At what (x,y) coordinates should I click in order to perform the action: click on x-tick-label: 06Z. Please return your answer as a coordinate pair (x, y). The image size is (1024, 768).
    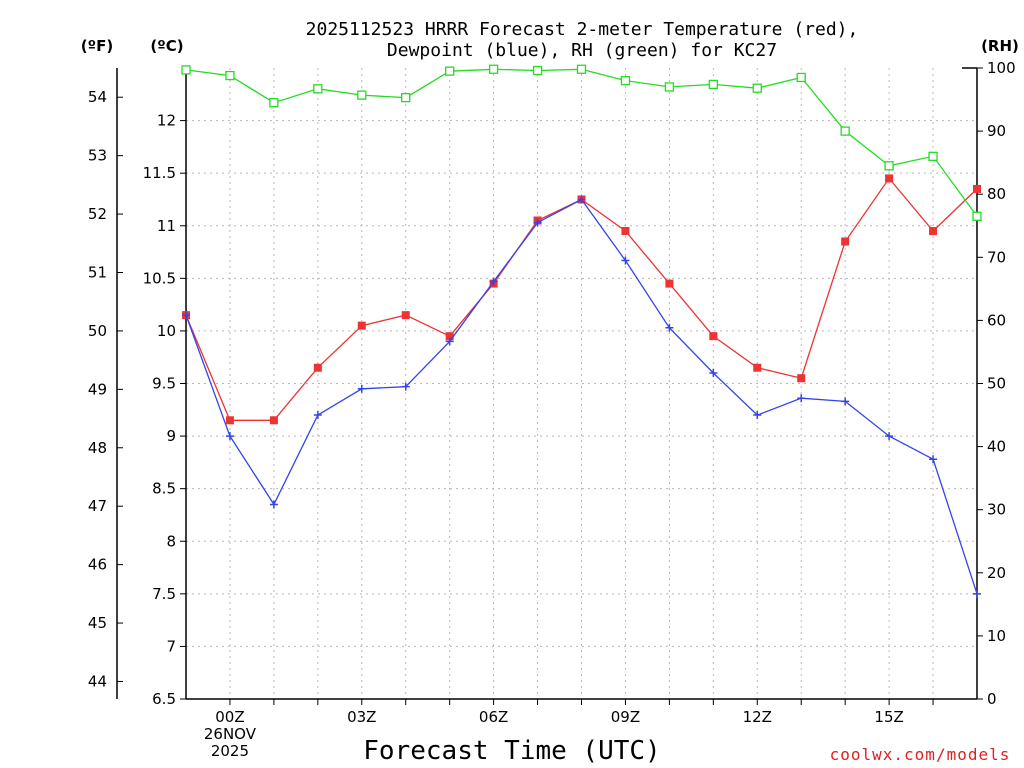
    Looking at the image, I should click on (493, 717).